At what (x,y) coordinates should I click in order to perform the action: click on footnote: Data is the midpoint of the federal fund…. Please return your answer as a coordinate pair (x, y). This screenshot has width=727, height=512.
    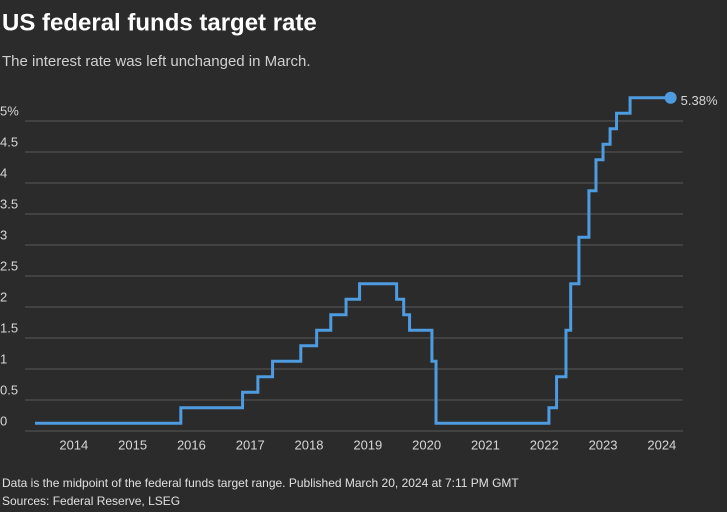
    Looking at the image, I should click on (260, 483).